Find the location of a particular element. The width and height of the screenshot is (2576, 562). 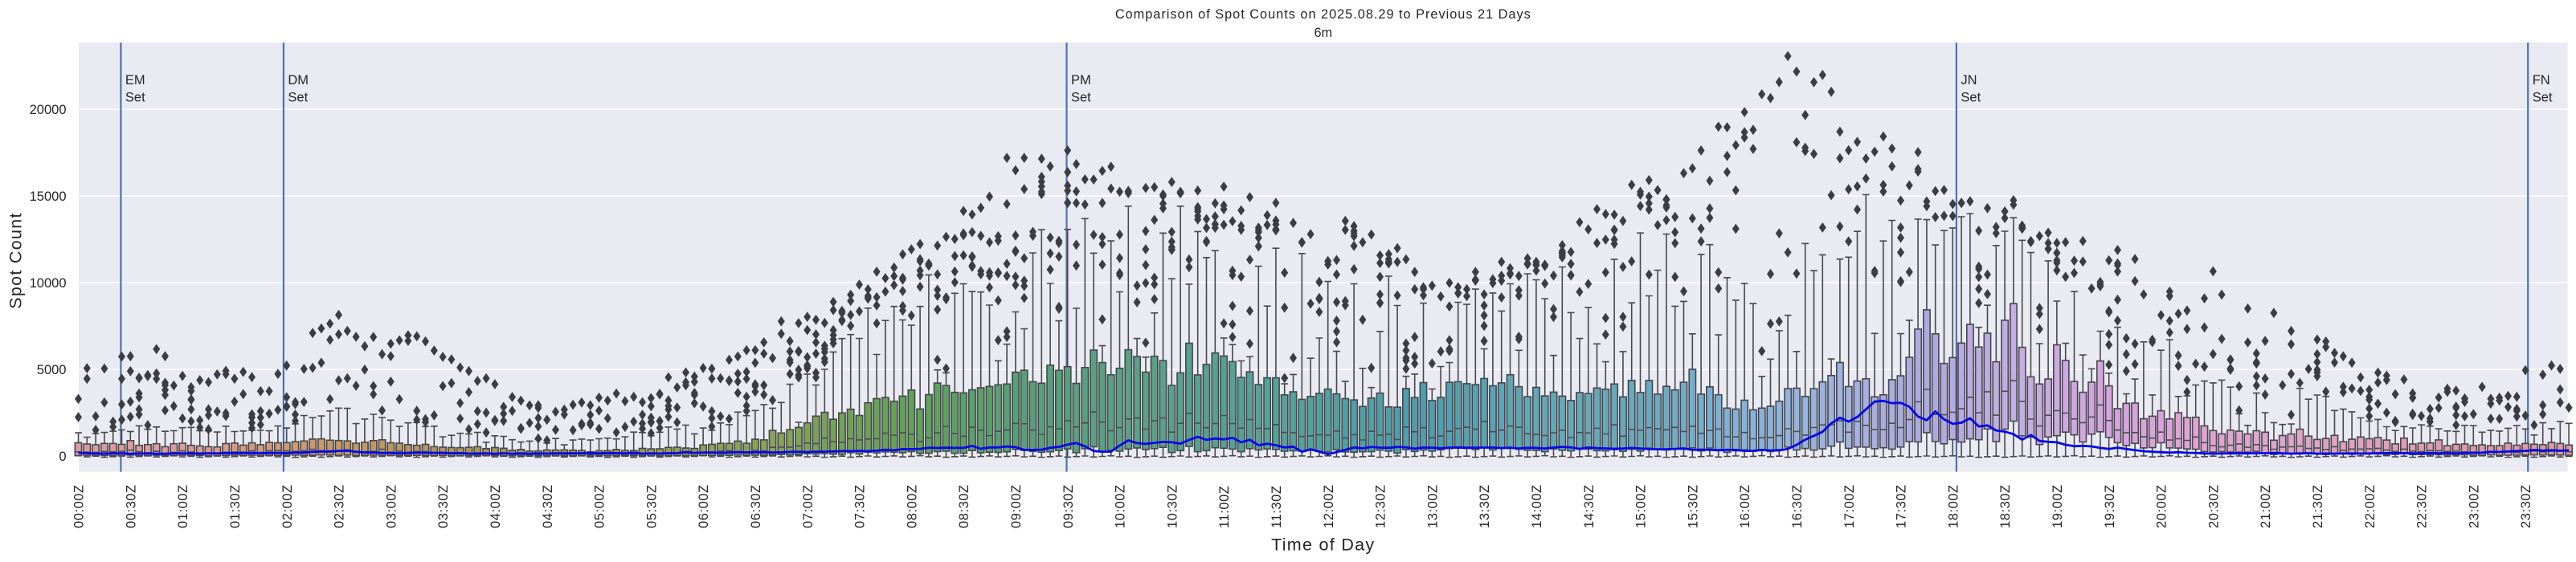

svg-text: 02:00Z is located at coordinates (287, 506).